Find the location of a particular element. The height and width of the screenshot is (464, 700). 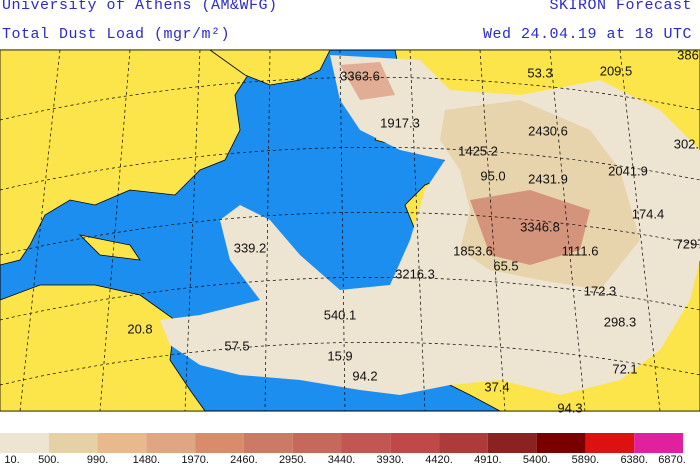

legend-label: 6870. is located at coordinates (672, 459).